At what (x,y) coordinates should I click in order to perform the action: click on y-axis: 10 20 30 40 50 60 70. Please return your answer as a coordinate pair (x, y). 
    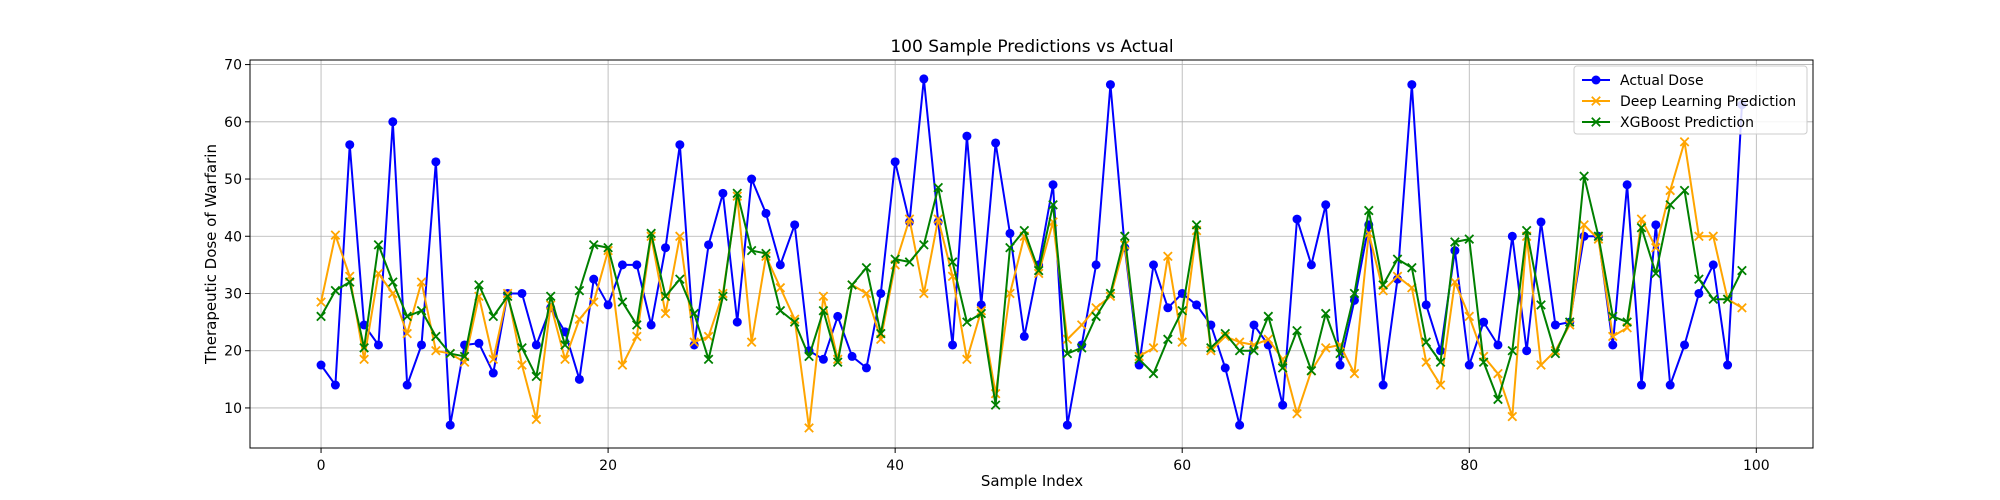
    Looking at the image, I should click on (237, 237).